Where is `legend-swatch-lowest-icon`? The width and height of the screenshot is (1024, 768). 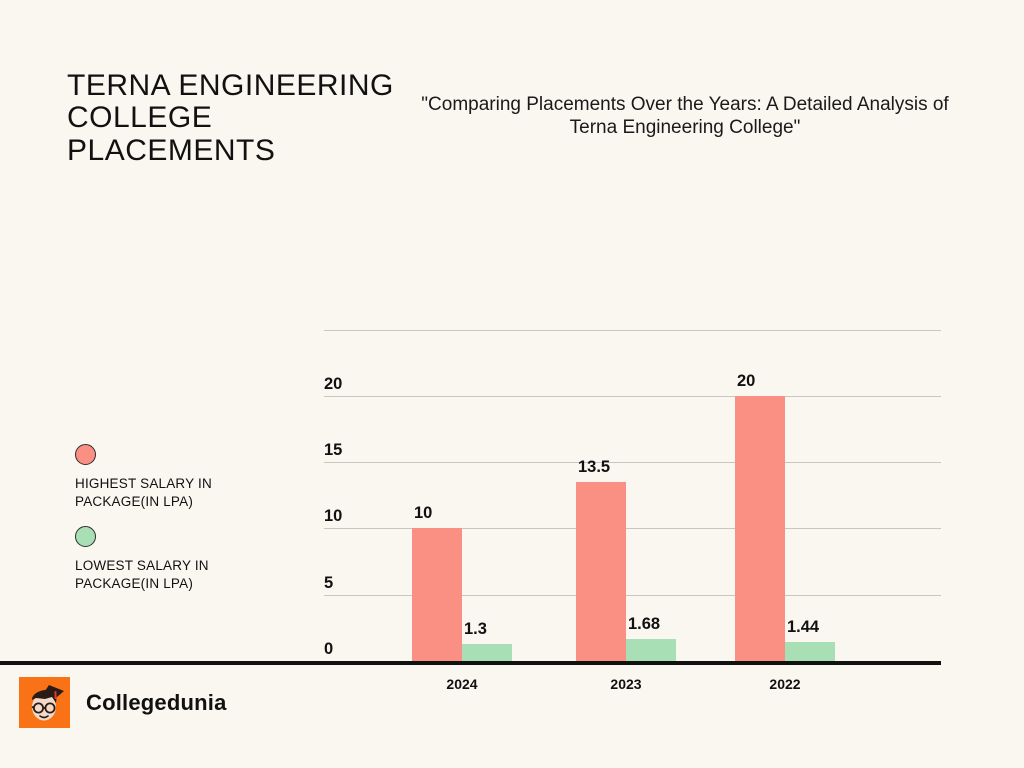 legend-swatch-lowest-icon is located at coordinates (85, 537).